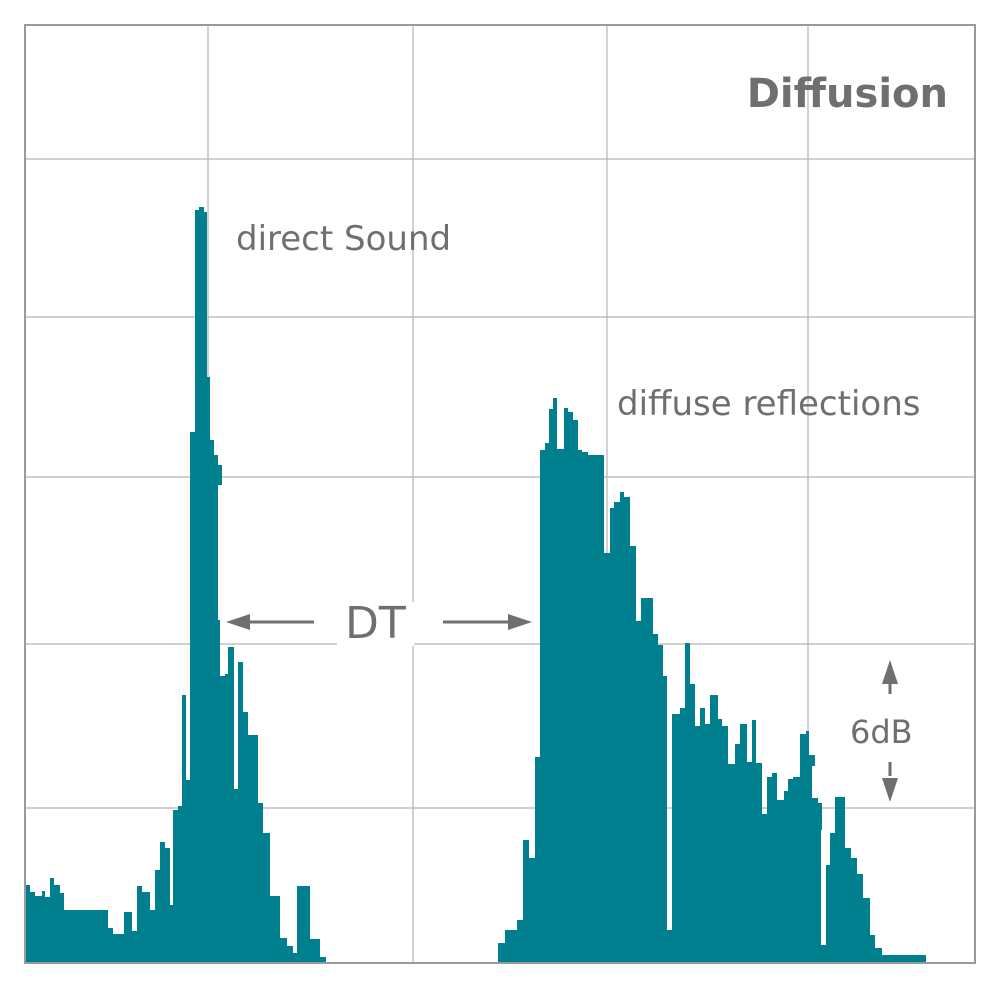 Image resolution: width=1000 pixels, height=988 pixels. What do you see at coordinates (890, 731) in the screenshot?
I see `db-arrows` at bounding box center [890, 731].